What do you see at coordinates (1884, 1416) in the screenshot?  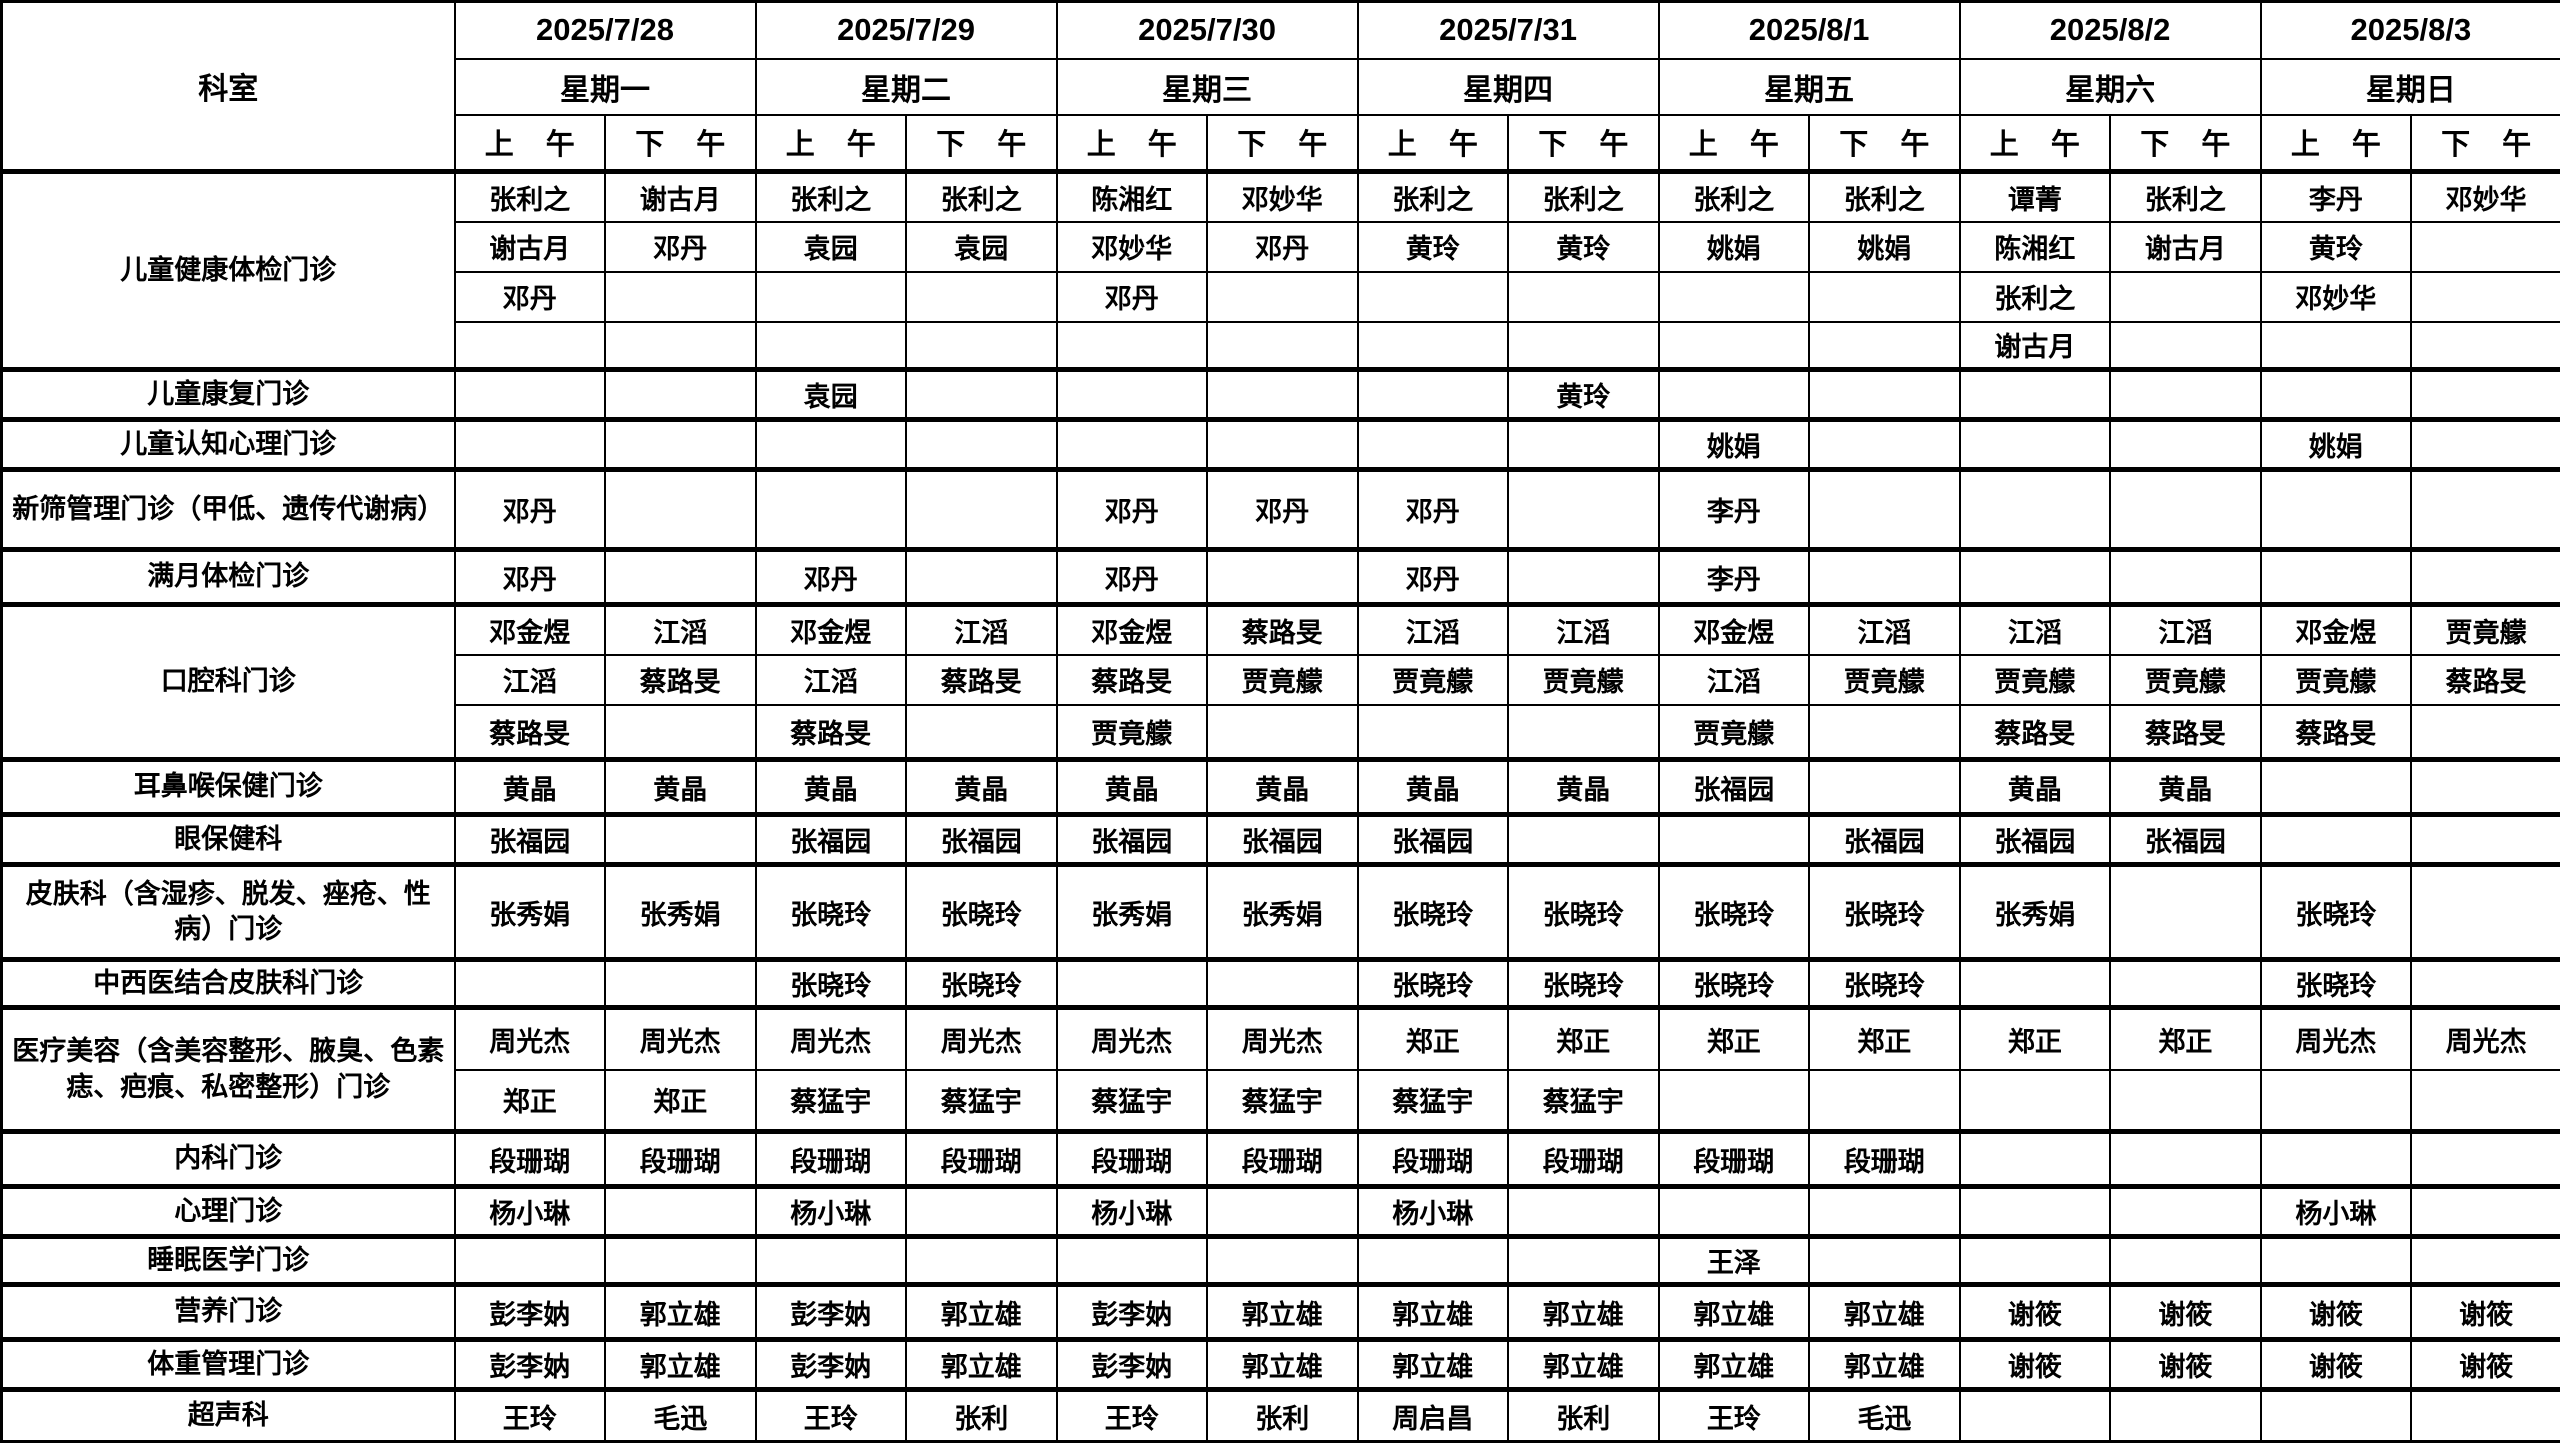 I see `schedule-cell: 毛迅` at bounding box center [1884, 1416].